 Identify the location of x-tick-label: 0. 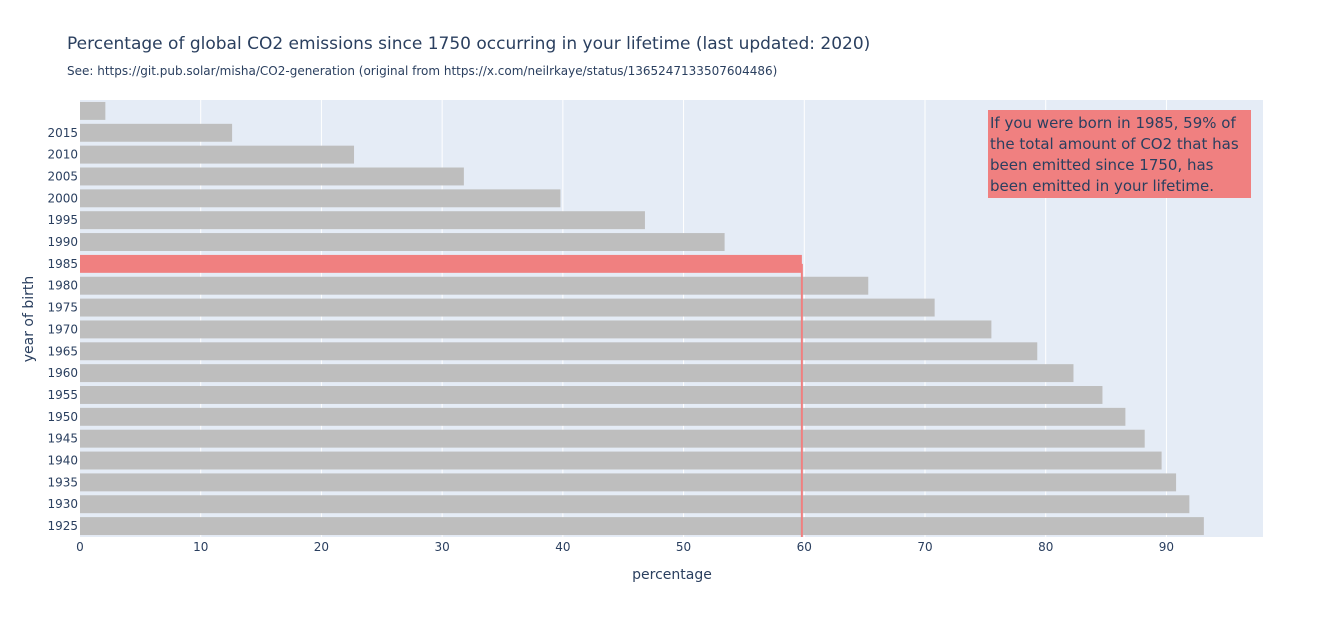
(80, 547).